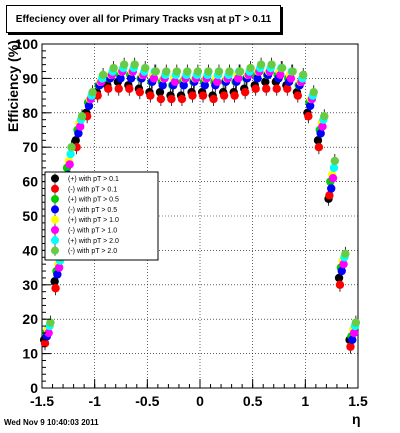  What do you see at coordinates (27, 44) in the screenshot?
I see `y-tick-label: 100` at bounding box center [27, 44].